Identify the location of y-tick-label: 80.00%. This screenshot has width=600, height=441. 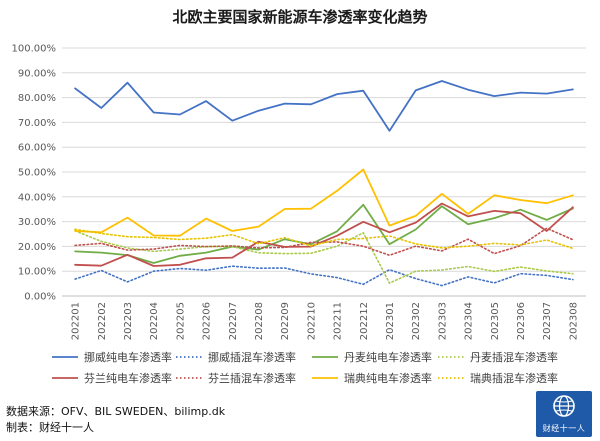
(37, 98).